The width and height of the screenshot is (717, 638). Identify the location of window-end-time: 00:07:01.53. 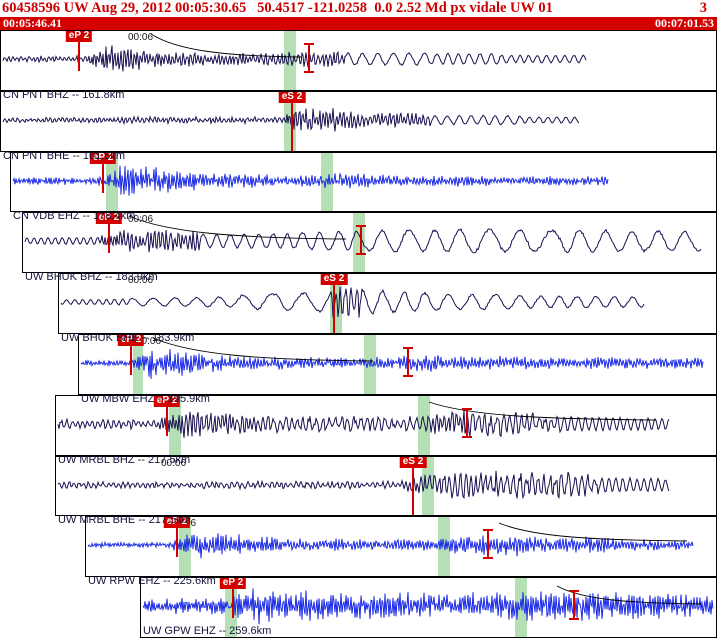
(684, 23).